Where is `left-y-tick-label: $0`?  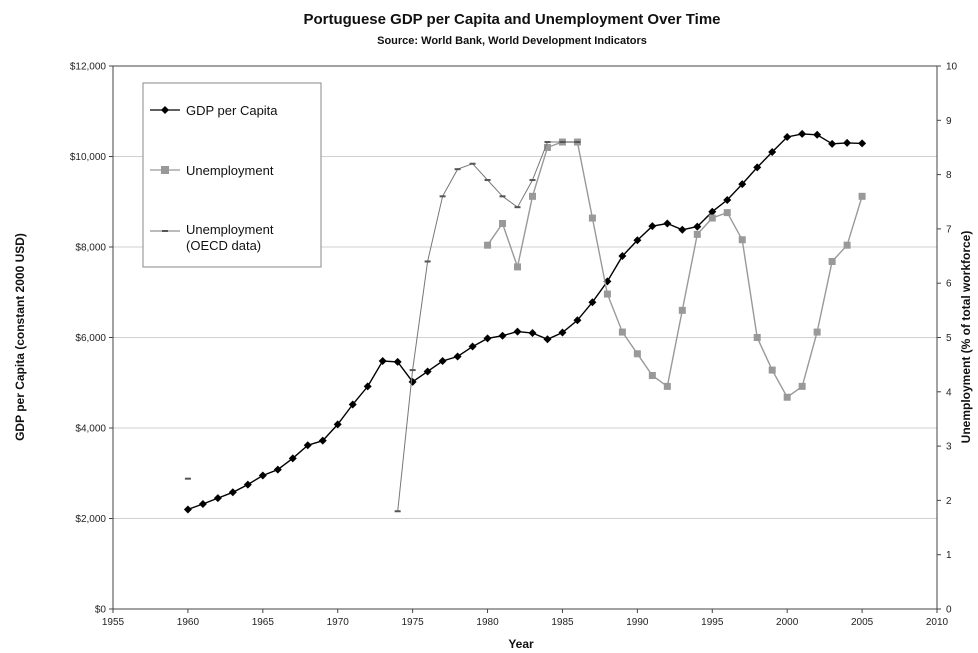 left-y-tick-label: $0 is located at coordinates (101, 610).